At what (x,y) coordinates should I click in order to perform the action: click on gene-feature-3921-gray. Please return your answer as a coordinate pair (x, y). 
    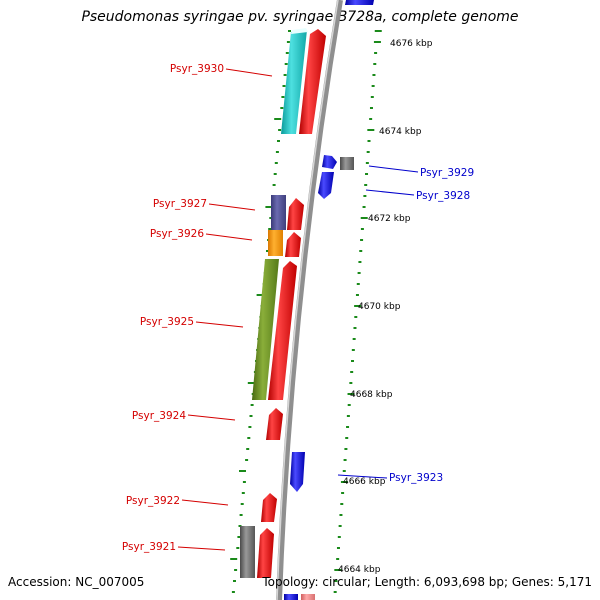
    Looking at the image, I should click on (247, 552).